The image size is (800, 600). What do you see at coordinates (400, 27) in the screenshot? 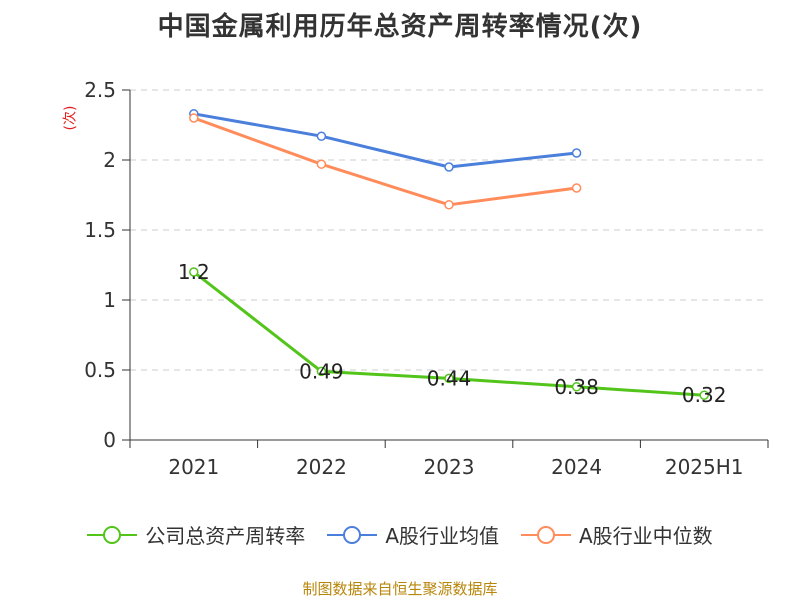
I see `chart-title: 中国金属利用历年总资产周转率情况(次)` at bounding box center [400, 27].